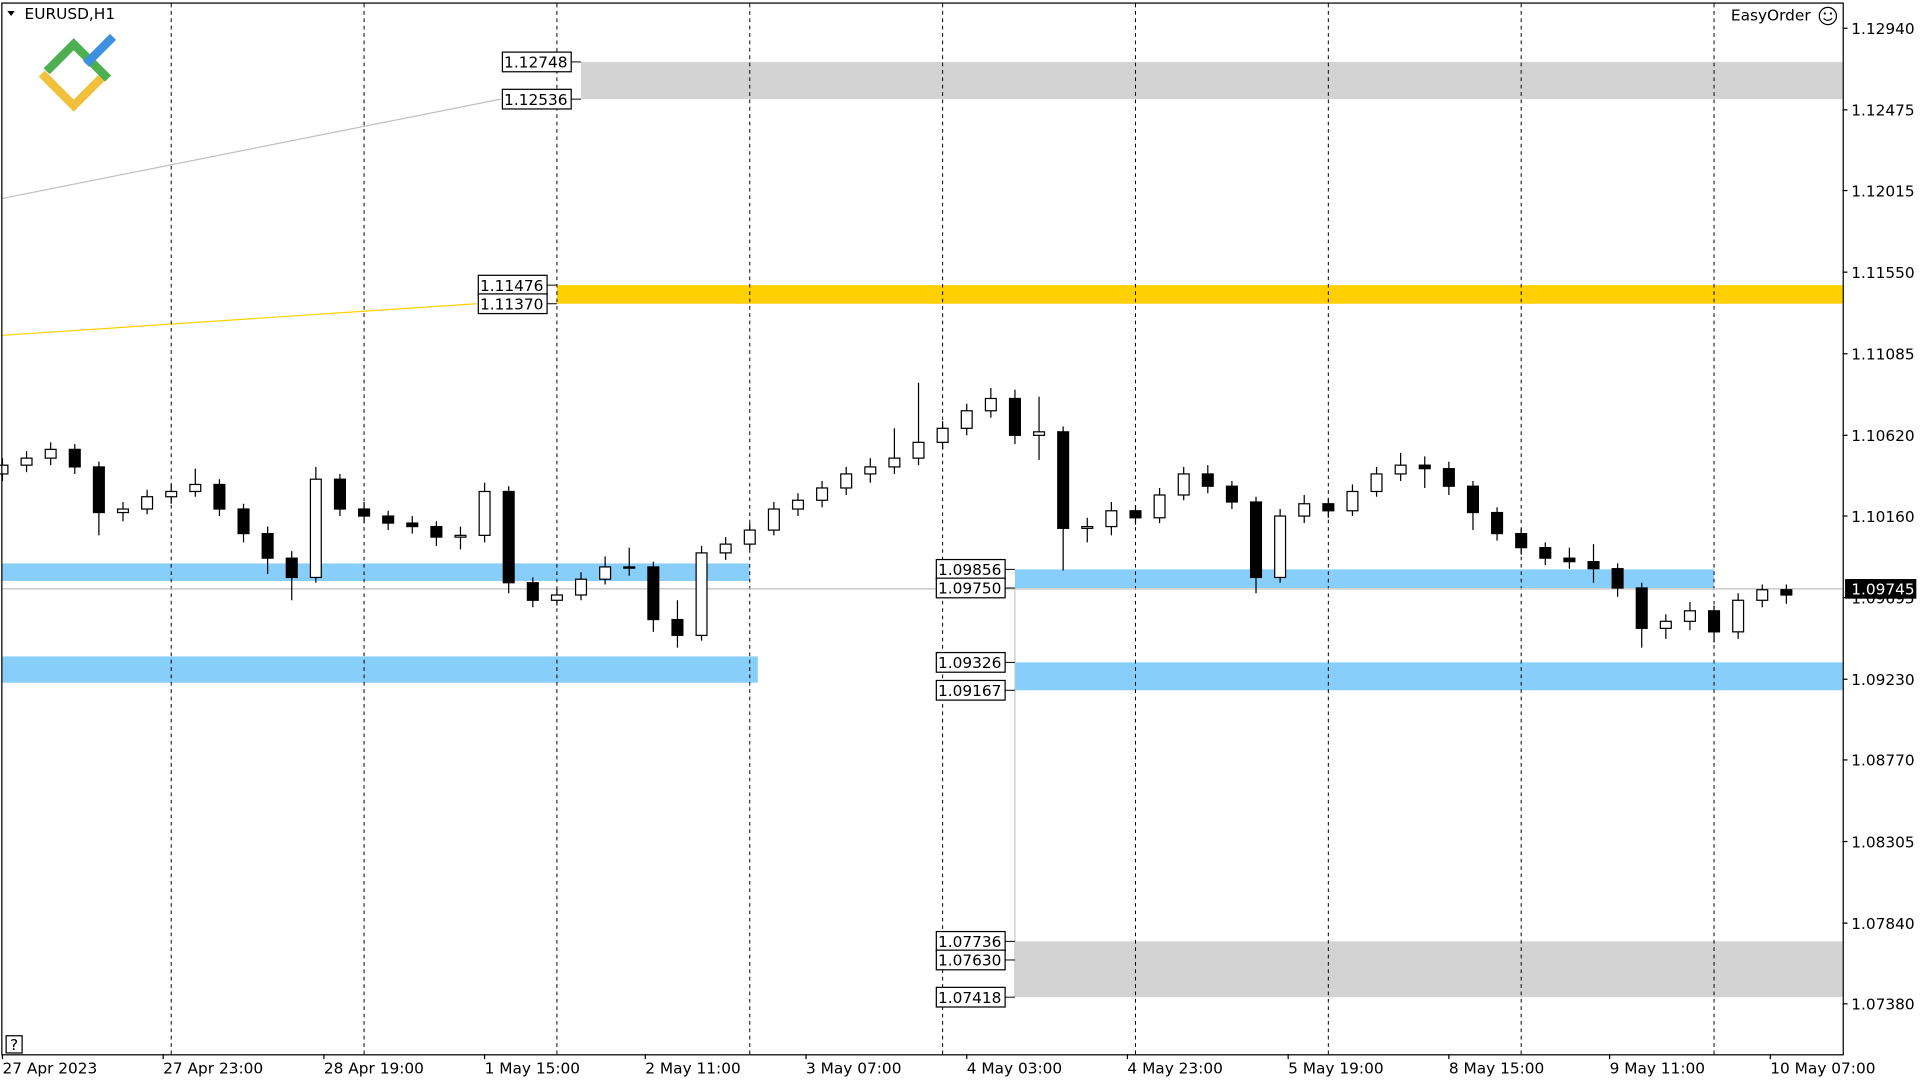  Describe the element at coordinates (374, 1068) in the screenshot. I see `x-tick-label: 28 Apr 19:00` at that location.